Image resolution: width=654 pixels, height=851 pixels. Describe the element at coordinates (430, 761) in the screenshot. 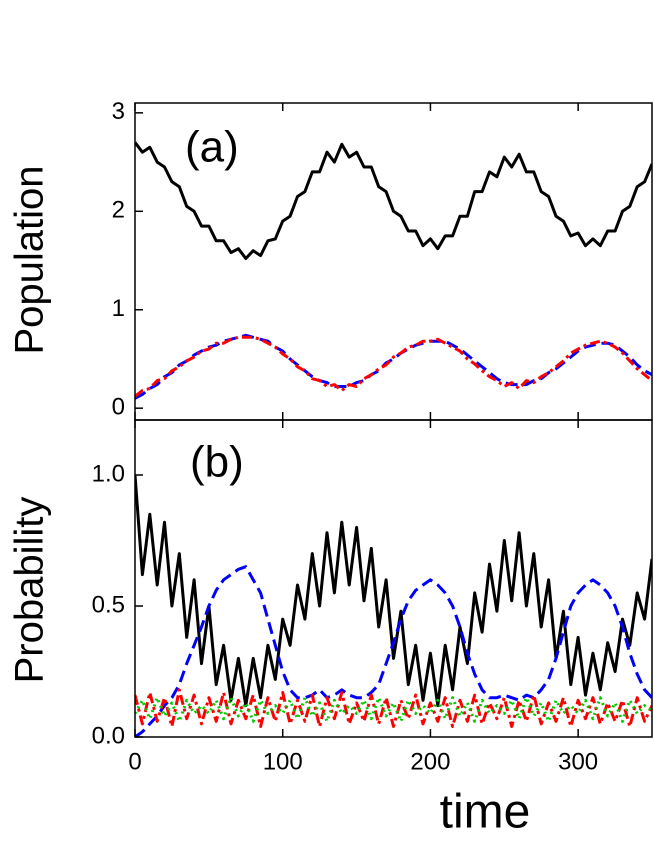

I see `x-tick-label: 200` at that location.